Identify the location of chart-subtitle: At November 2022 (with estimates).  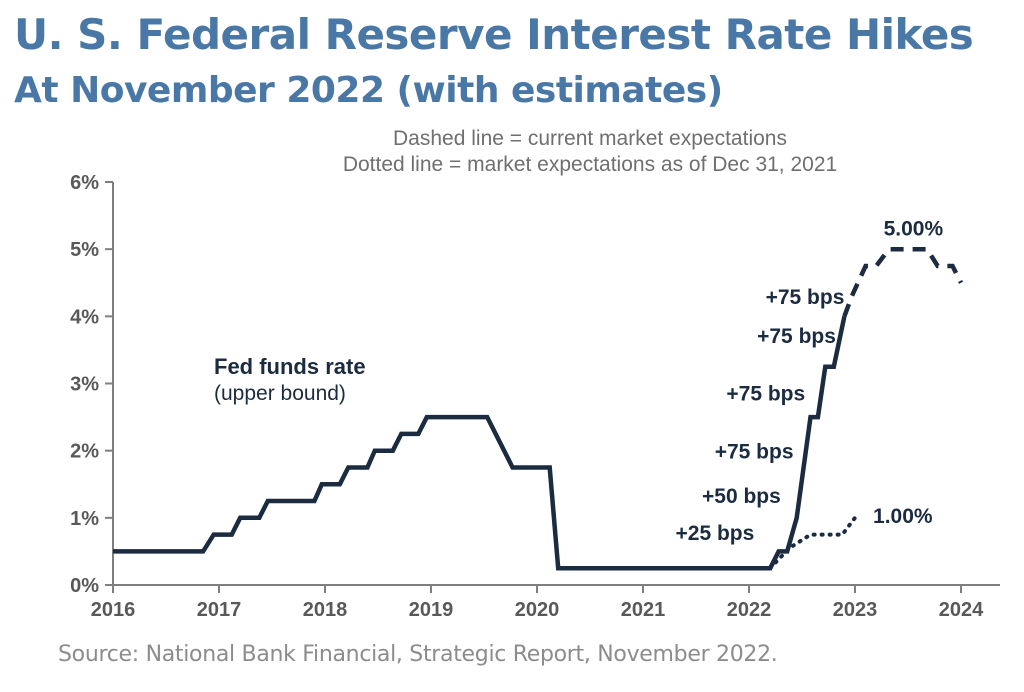
(368, 90).